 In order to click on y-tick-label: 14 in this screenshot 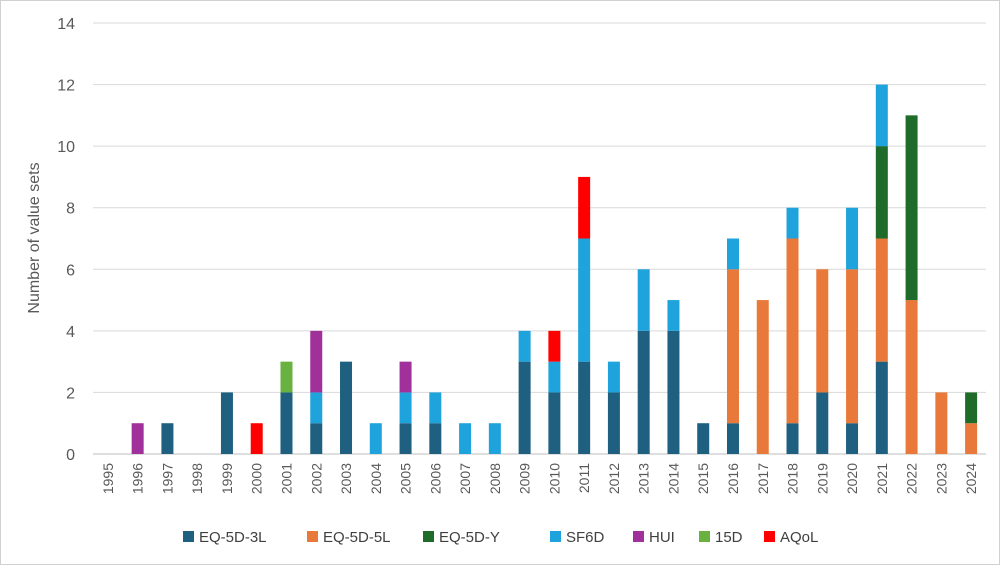, I will do `click(66, 24)`.